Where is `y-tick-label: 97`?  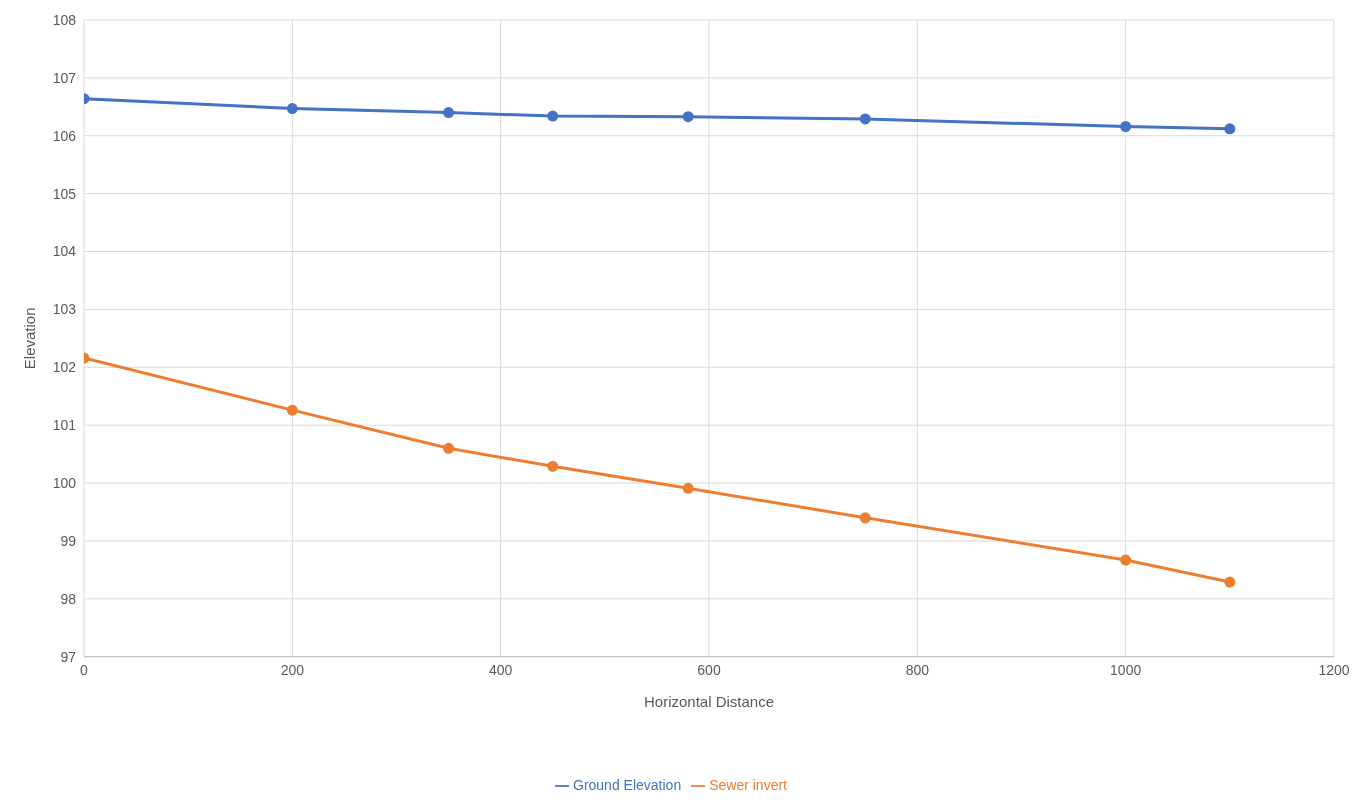
y-tick-label: 97 is located at coordinates (68, 656).